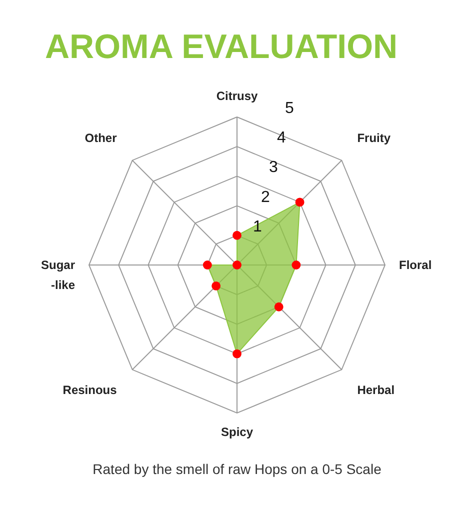  I want to click on y-tick-label: 5, so click(289, 108).